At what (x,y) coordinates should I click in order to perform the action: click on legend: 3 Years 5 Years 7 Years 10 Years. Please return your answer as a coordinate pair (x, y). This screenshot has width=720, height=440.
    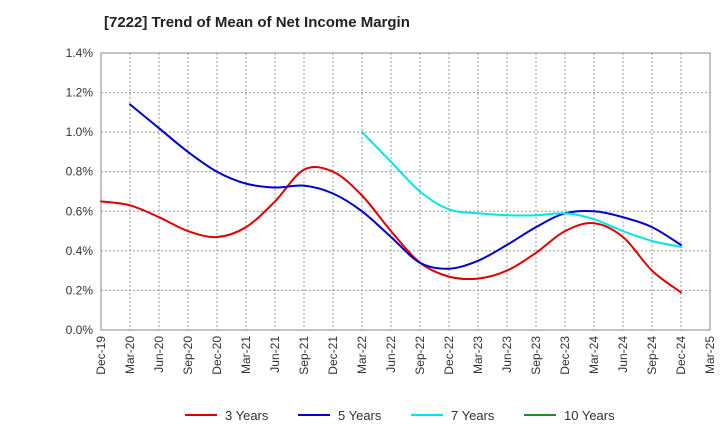
    Looking at the image, I should click on (400, 415).